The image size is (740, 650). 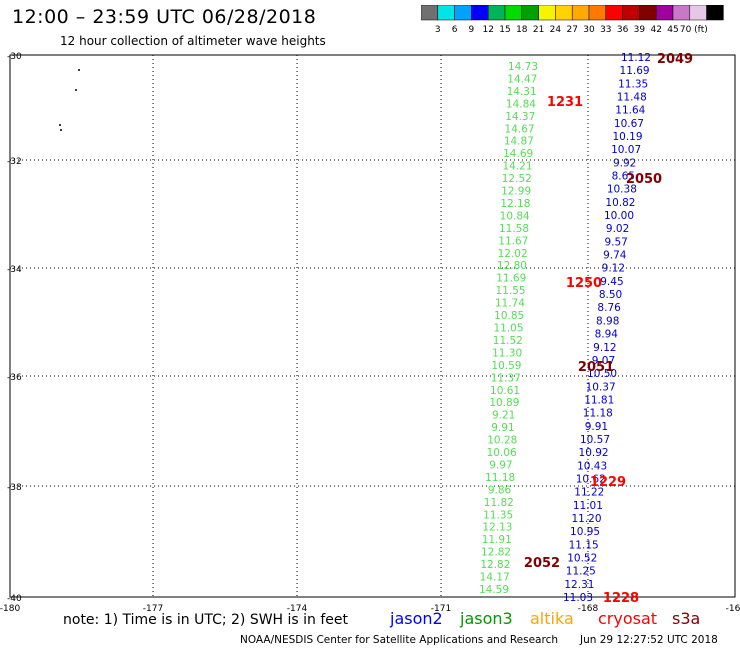 What do you see at coordinates (513, 254) in the screenshot?
I see `wave-height-value: 12.02` at bounding box center [513, 254].